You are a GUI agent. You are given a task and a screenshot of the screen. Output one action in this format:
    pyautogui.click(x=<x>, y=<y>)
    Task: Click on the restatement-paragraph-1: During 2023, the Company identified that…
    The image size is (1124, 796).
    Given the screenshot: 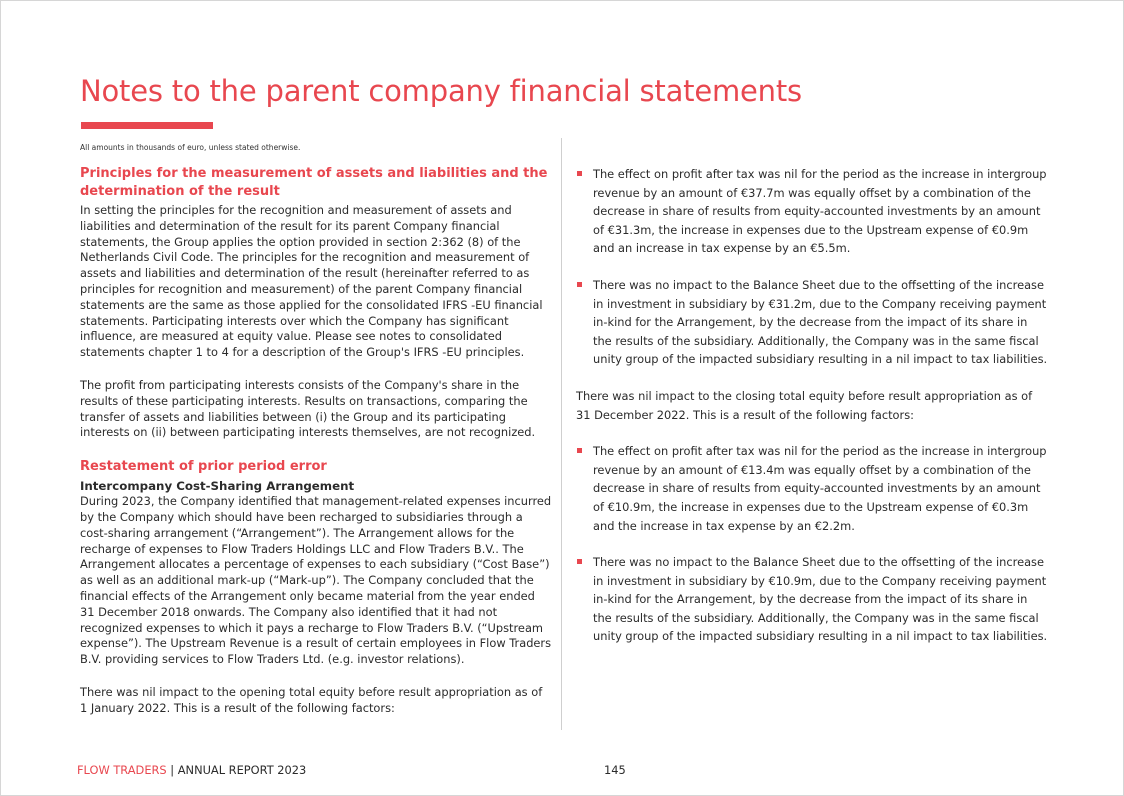 What is the action you would take?
    pyautogui.click(x=316, y=580)
    